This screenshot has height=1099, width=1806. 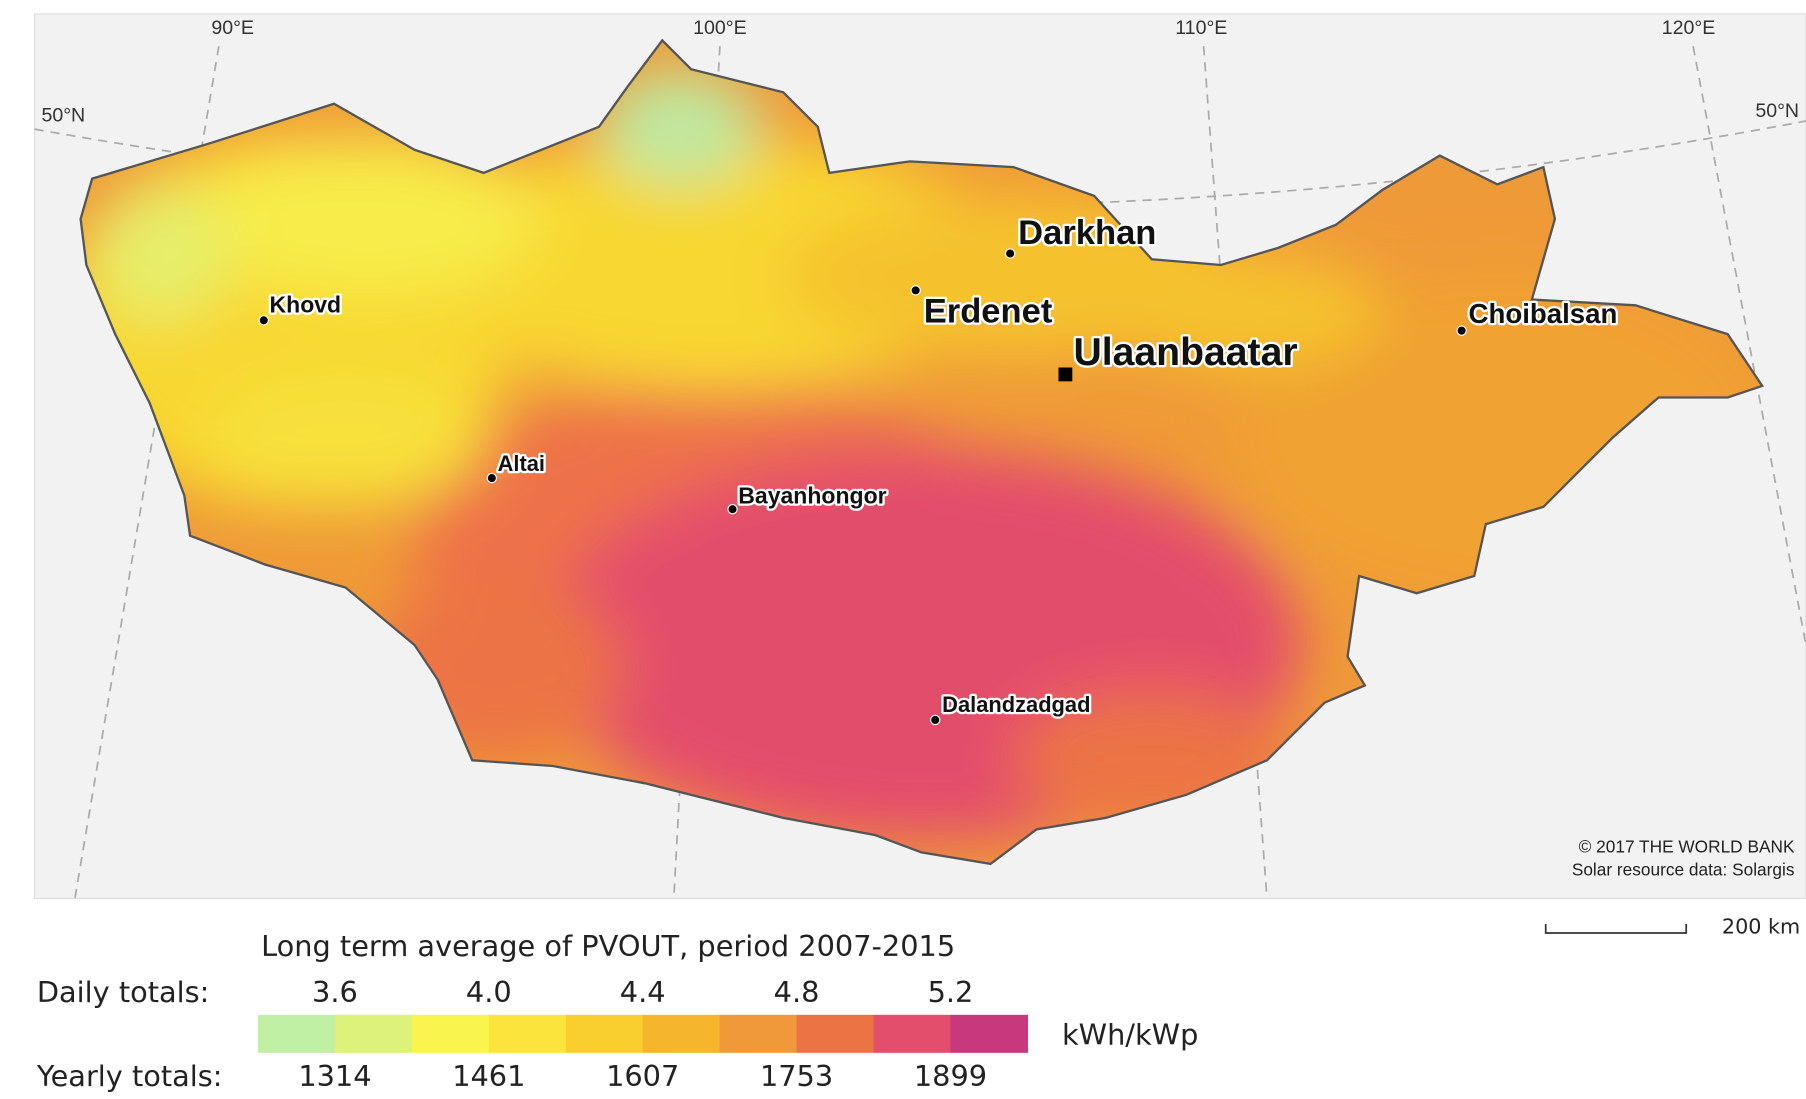 I want to click on yearly-value: 1461, so click(x=488, y=1076).